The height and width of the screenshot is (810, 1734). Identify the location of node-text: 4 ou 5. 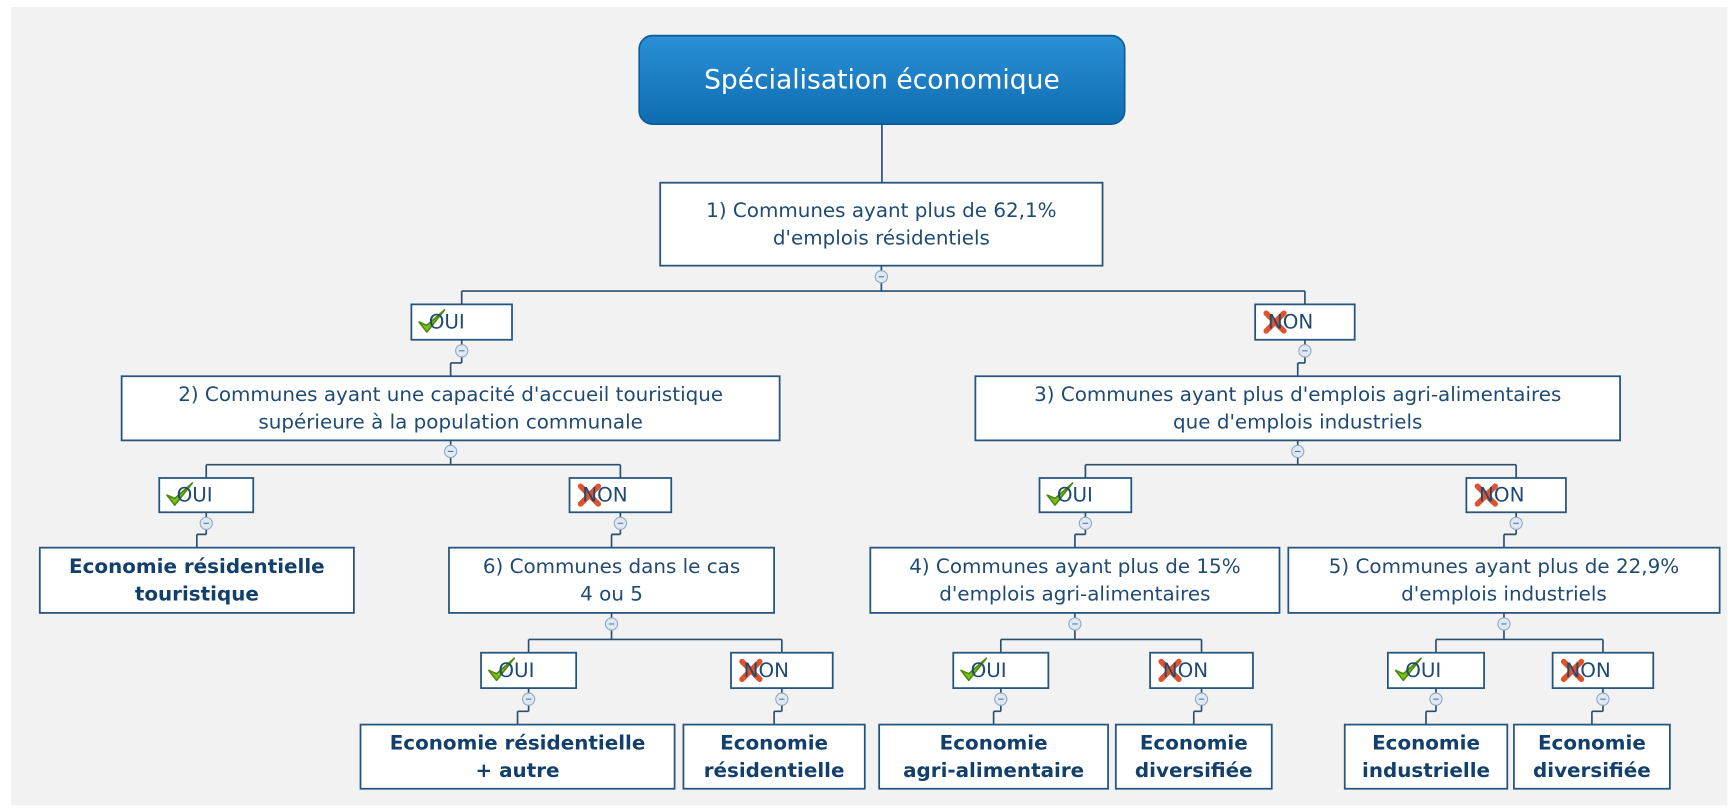
(611, 594).